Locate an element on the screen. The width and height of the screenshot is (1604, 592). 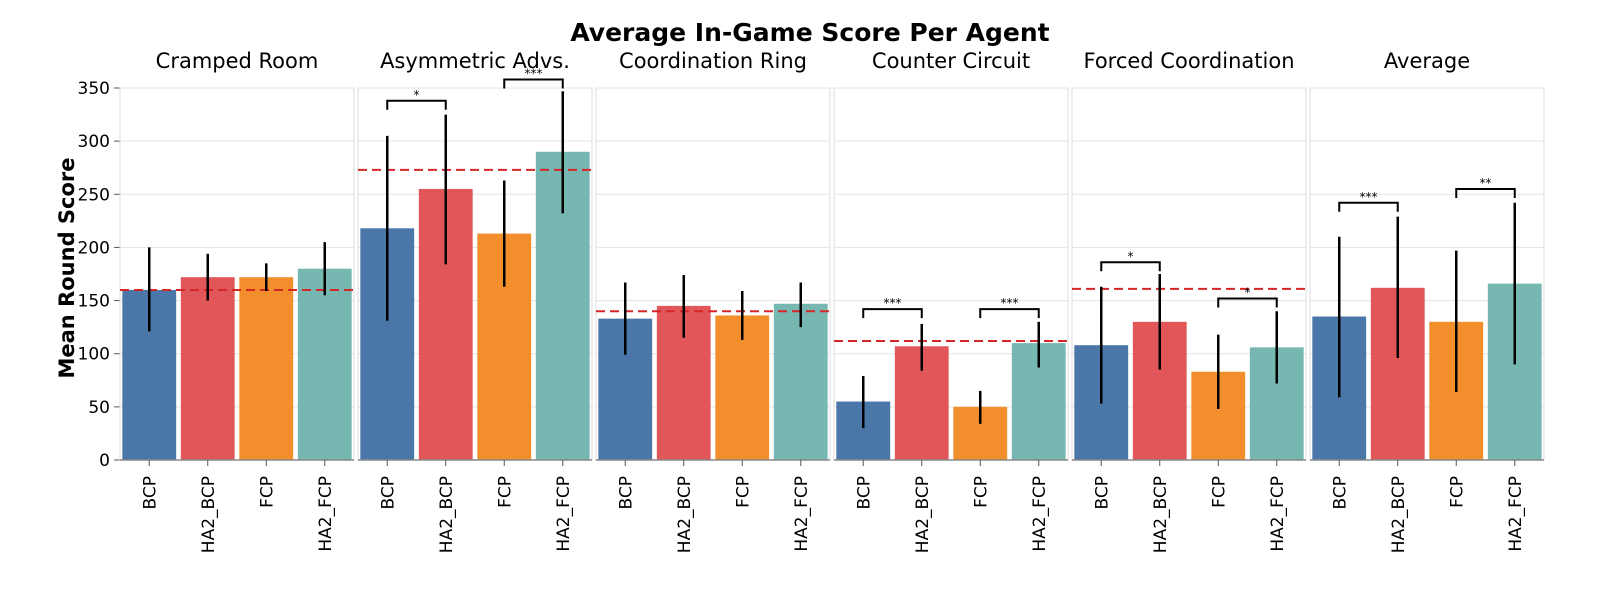
y-tick-label: 150 is located at coordinates (94, 302).